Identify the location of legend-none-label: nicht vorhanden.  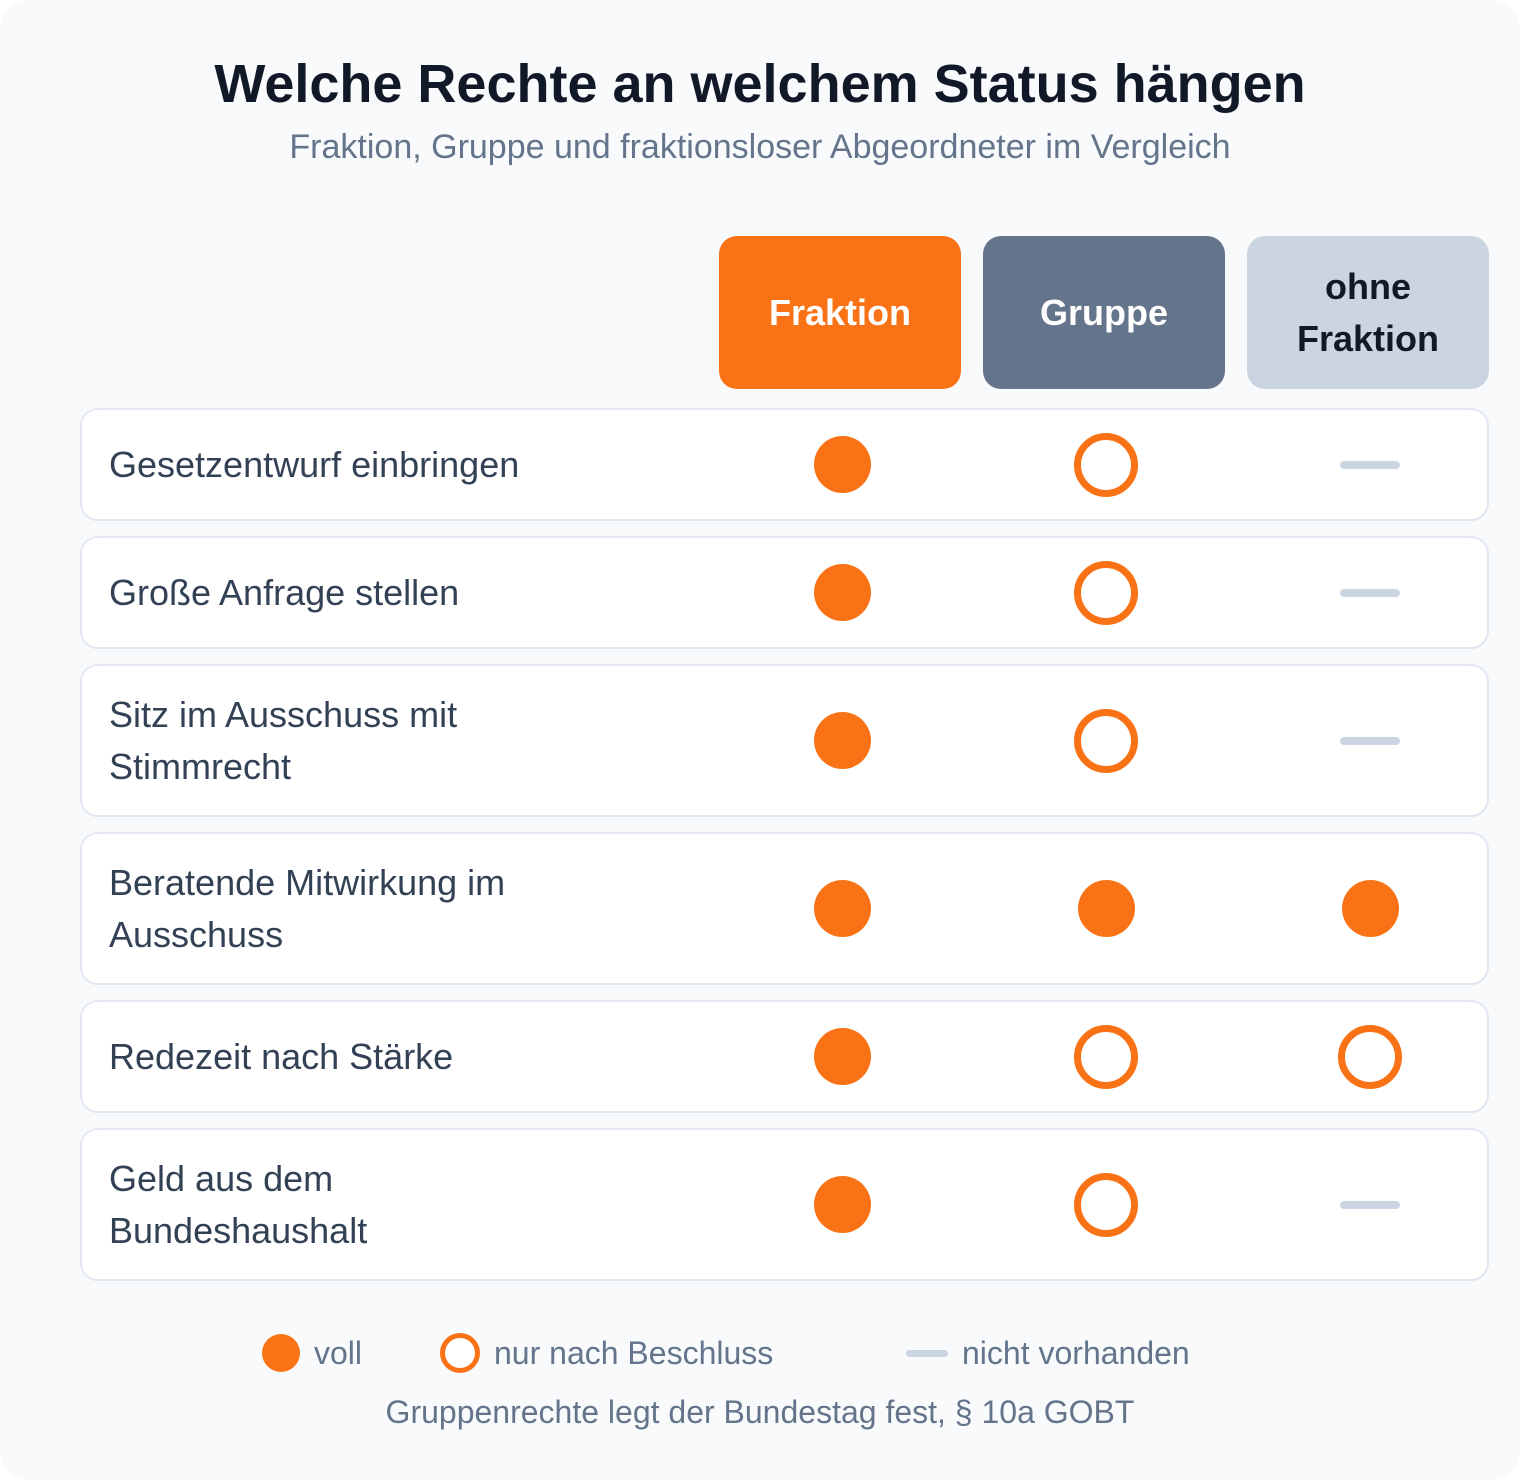
(1076, 1352).